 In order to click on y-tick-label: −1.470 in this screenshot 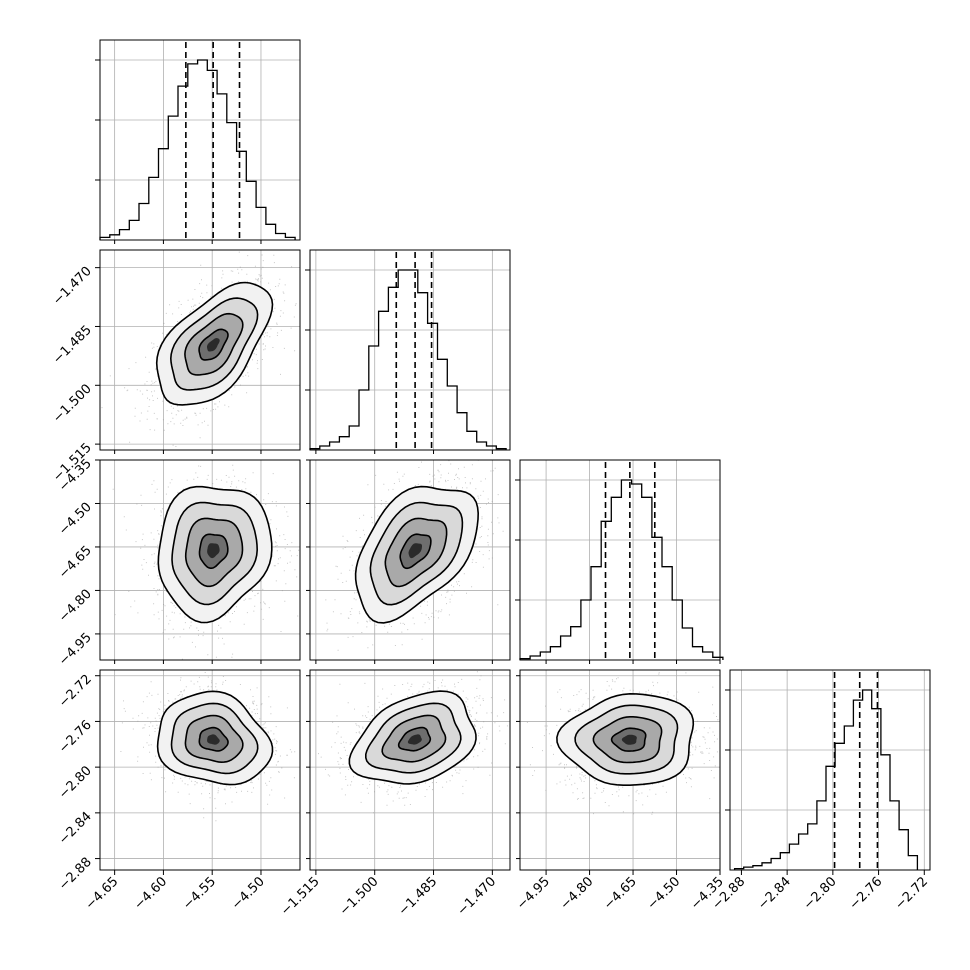, I will do `click(72, 286)`.